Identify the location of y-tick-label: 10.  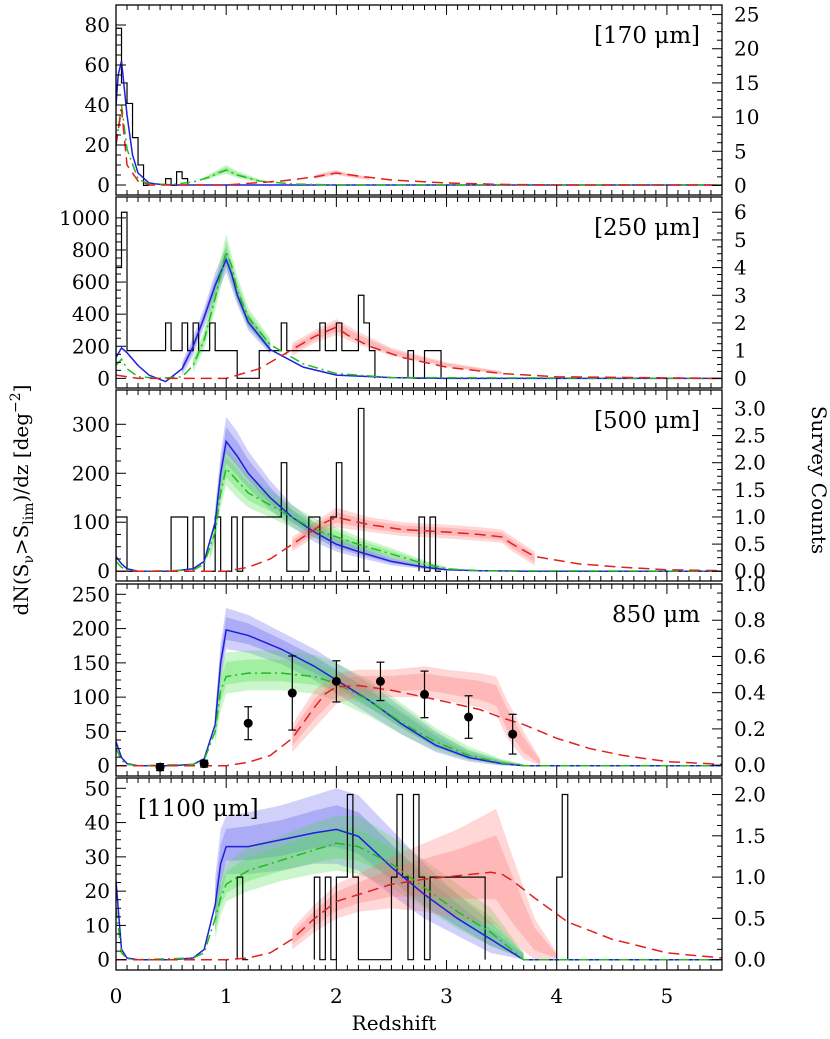
(97, 925).